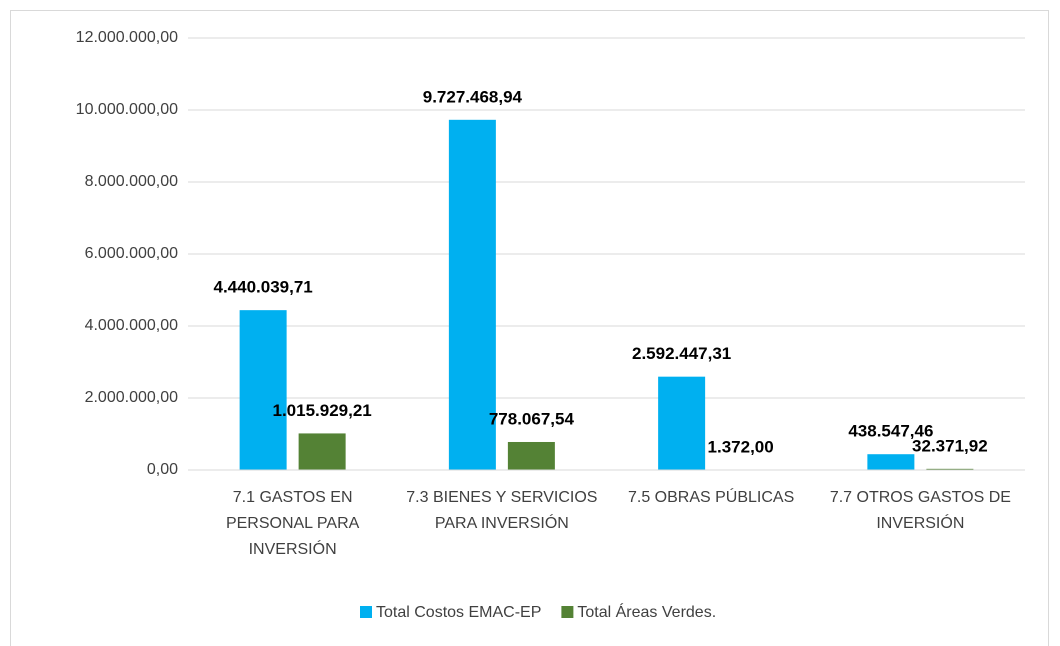  I want to click on data-label: 438.547,46, so click(890, 431).